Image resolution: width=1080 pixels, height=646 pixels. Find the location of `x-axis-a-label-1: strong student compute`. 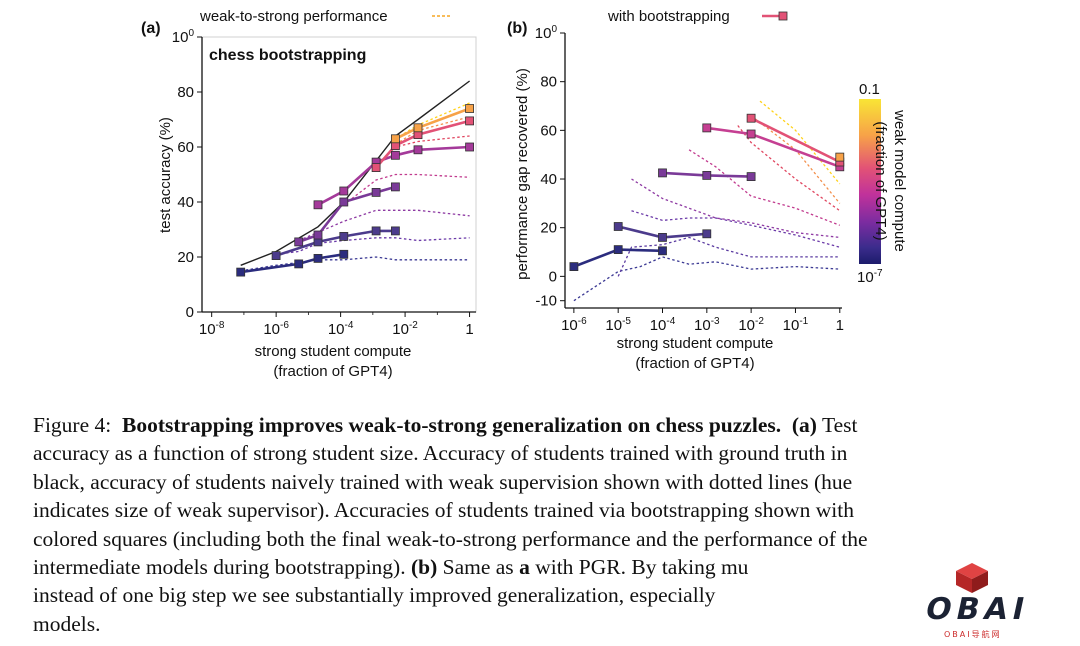

x-axis-a-label-1: strong student compute is located at coordinates (333, 351).